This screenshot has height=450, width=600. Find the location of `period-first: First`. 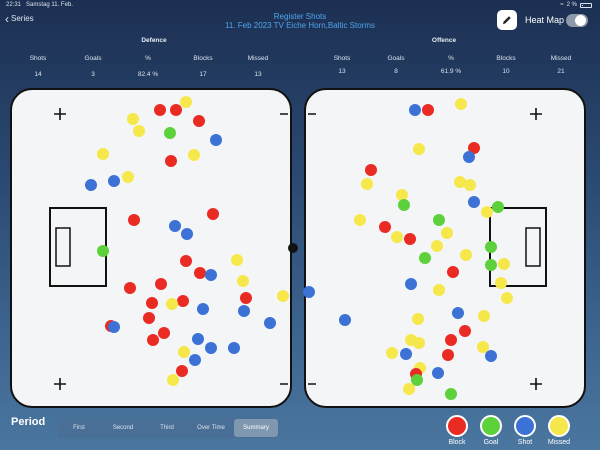

period-first: First is located at coordinates (79, 428).